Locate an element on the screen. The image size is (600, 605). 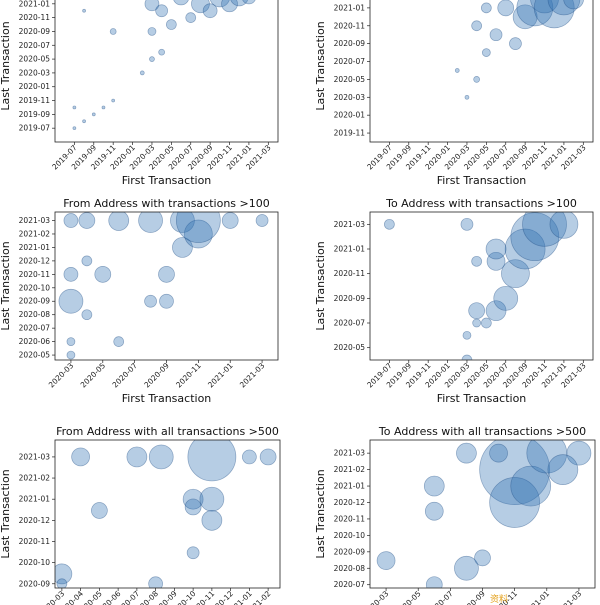
y-tick-label: 2020-01 is located at coordinates (350, 115).